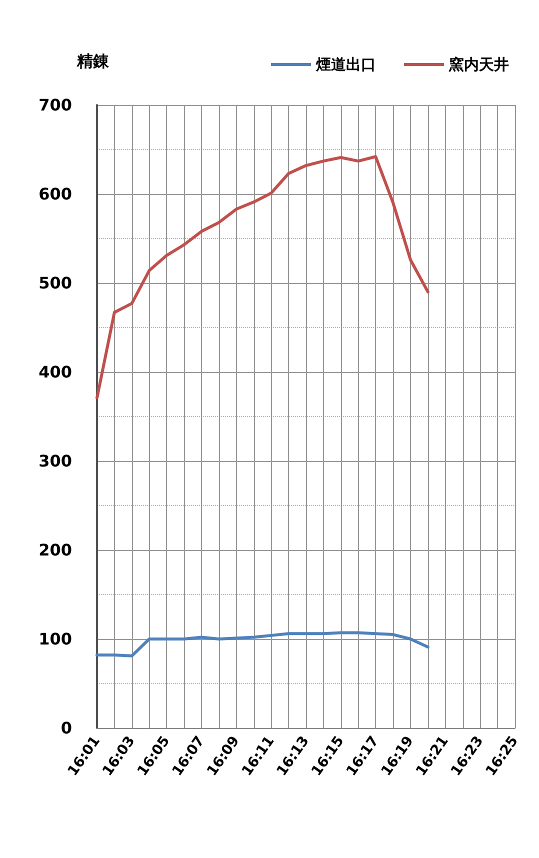  I want to click on legend-label: 窯内天井, so click(478, 65).